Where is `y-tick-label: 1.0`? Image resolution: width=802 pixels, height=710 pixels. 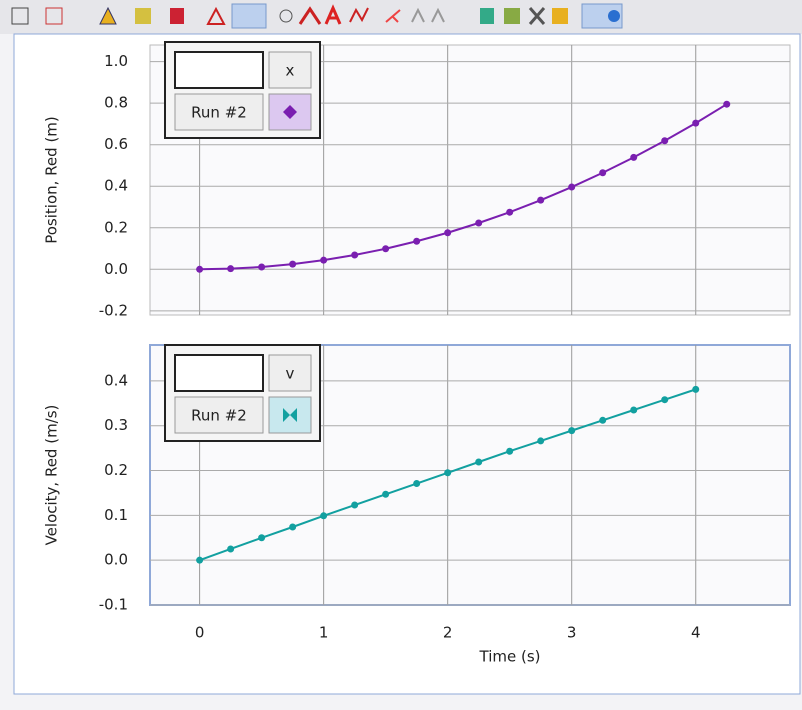
y-tick-label: 1.0 is located at coordinates (116, 61).